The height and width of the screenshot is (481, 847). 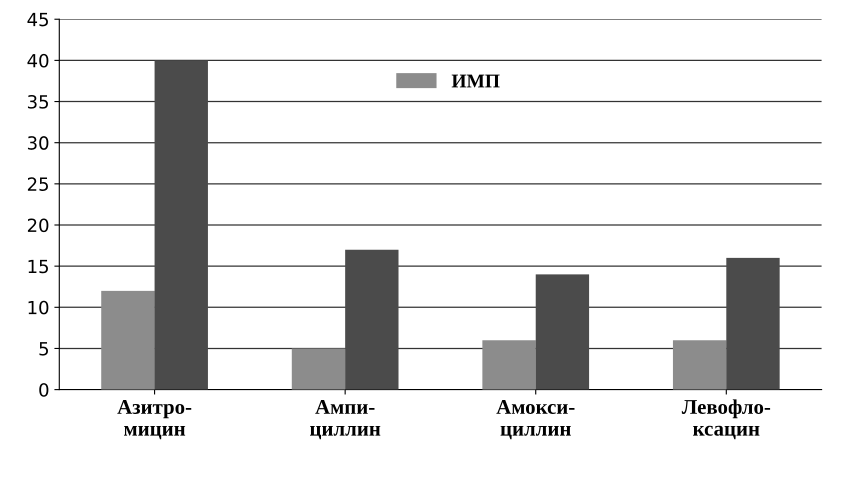 What do you see at coordinates (43, 349) in the screenshot?
I see `y-tick-label: 5` at bounding box center [43, 349].